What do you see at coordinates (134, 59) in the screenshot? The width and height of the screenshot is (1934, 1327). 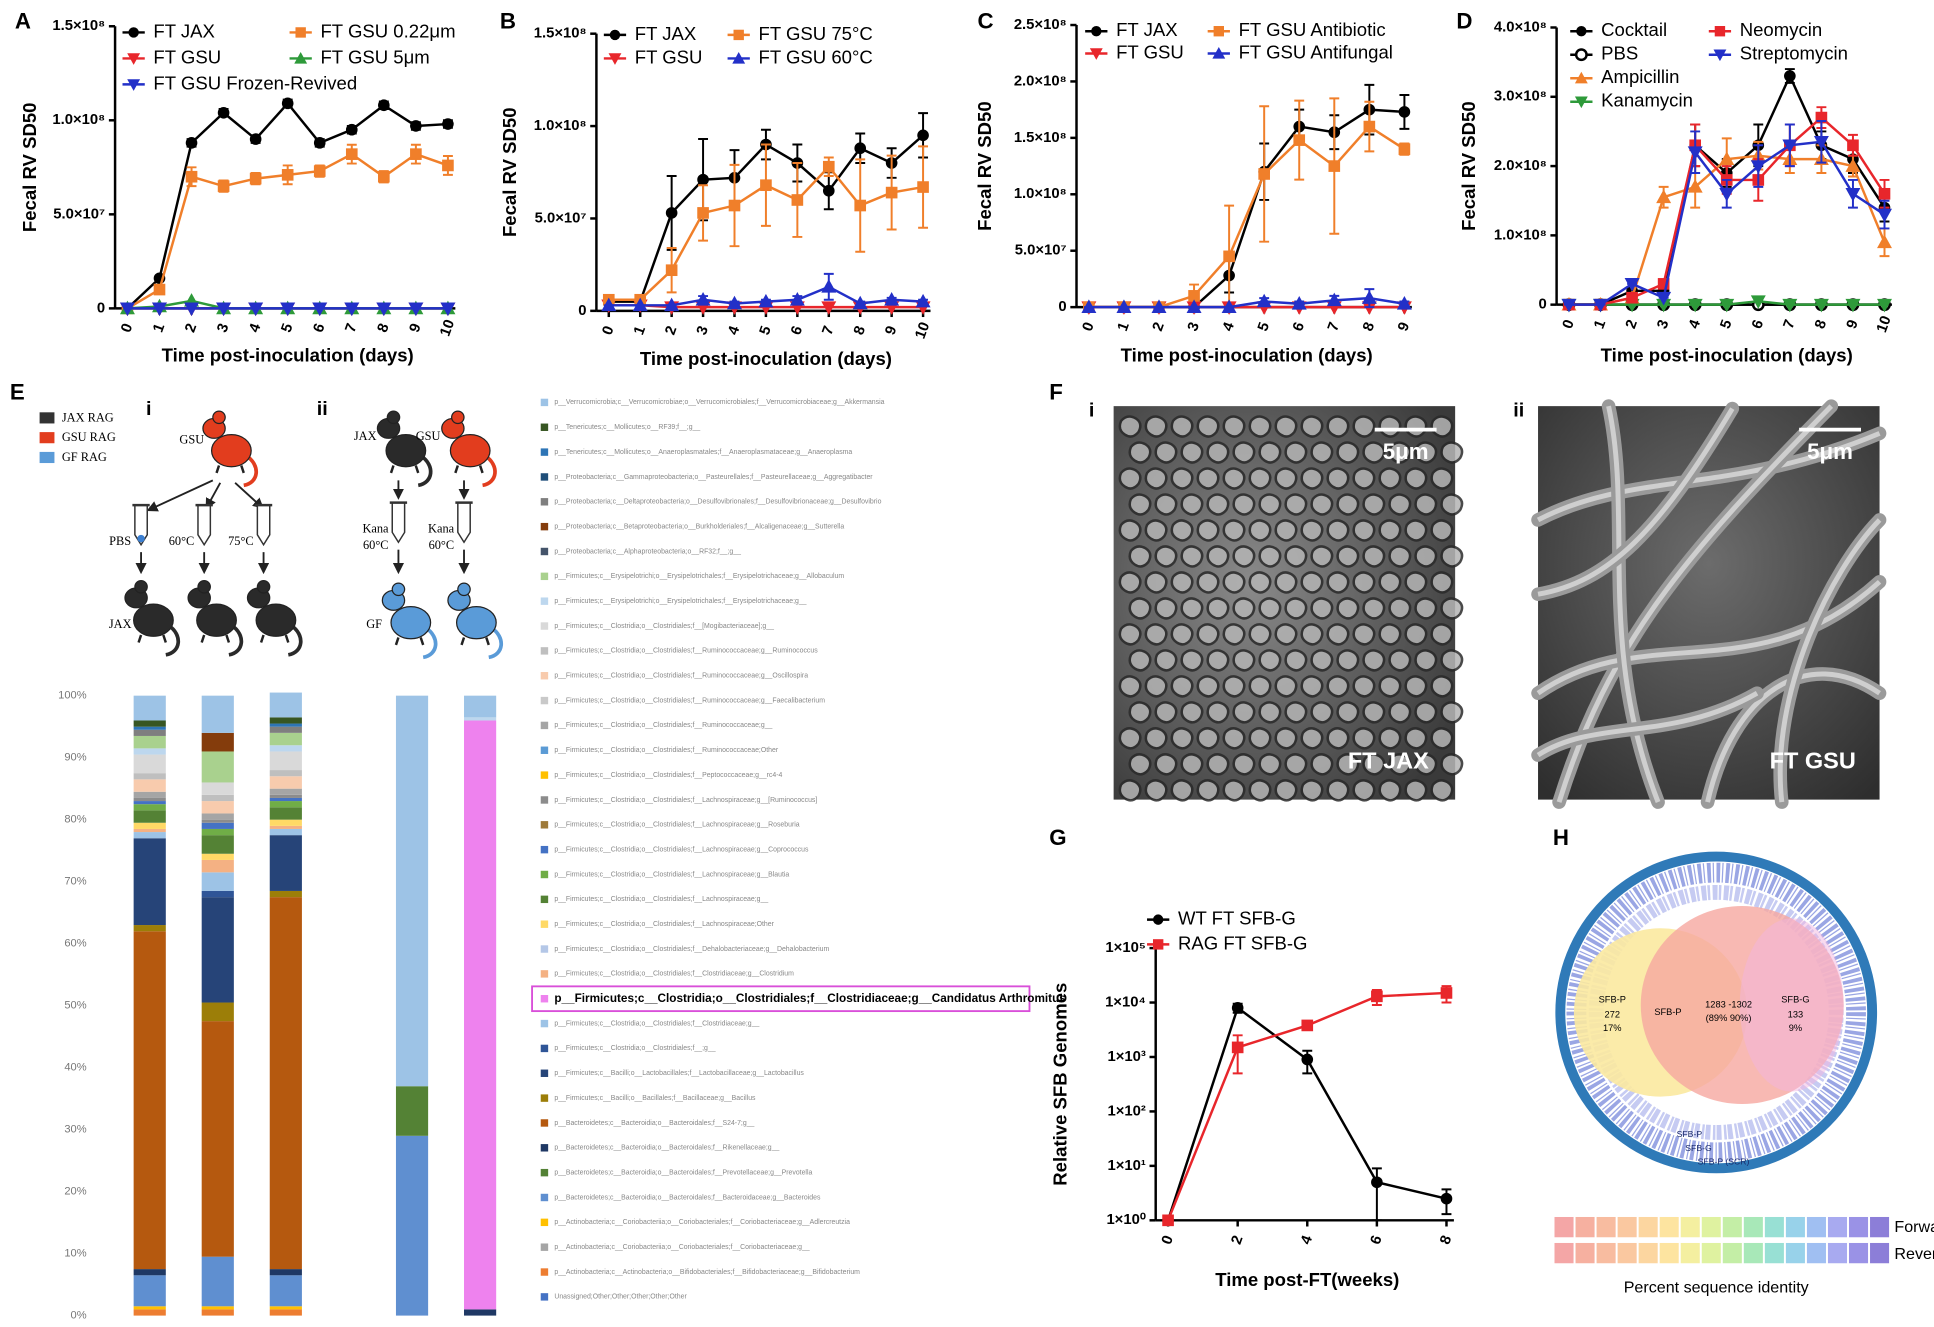 I see `legend-marker` at bounding box center [134, 59].